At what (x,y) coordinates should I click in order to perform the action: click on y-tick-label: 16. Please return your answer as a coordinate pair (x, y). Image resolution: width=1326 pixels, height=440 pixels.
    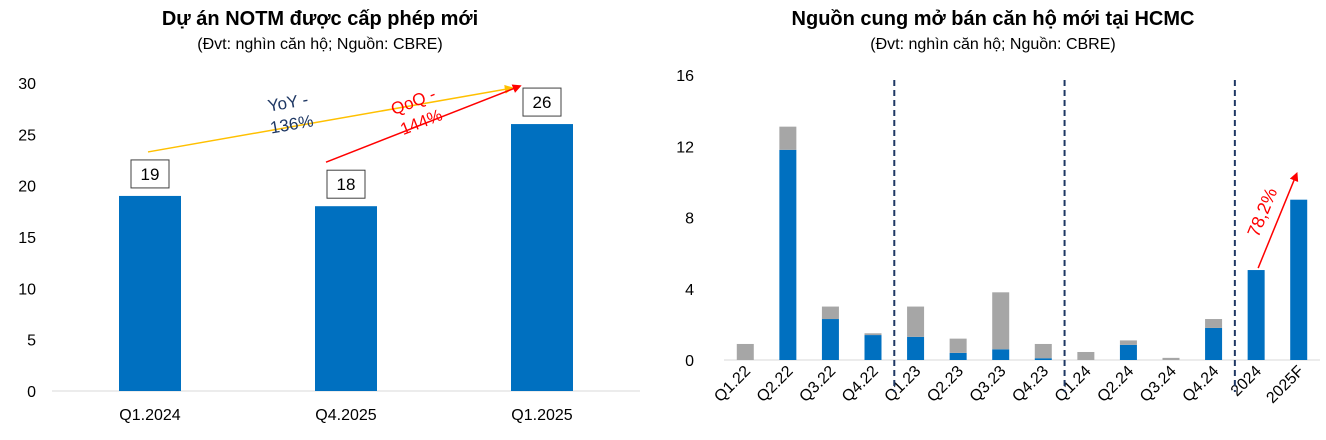
    Looking at the image, I should click on (685, 76).